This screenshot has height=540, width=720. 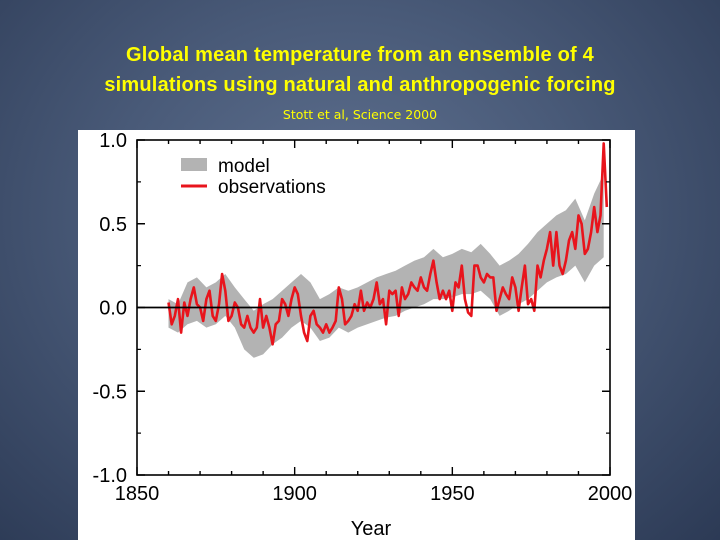 What do you see at coordinates (272, 187) in the screenshot?
I see `legend-label-observations: observations` at bounding box center [272, 187].